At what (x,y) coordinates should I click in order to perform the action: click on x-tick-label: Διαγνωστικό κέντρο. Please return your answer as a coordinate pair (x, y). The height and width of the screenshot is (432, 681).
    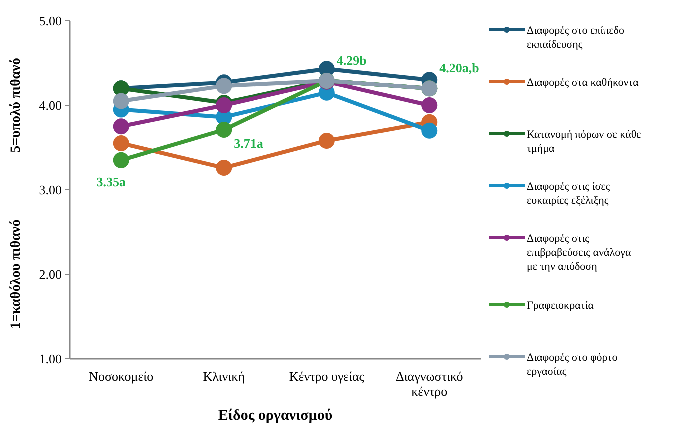
    Looking at the image, I should click on (430, 384).